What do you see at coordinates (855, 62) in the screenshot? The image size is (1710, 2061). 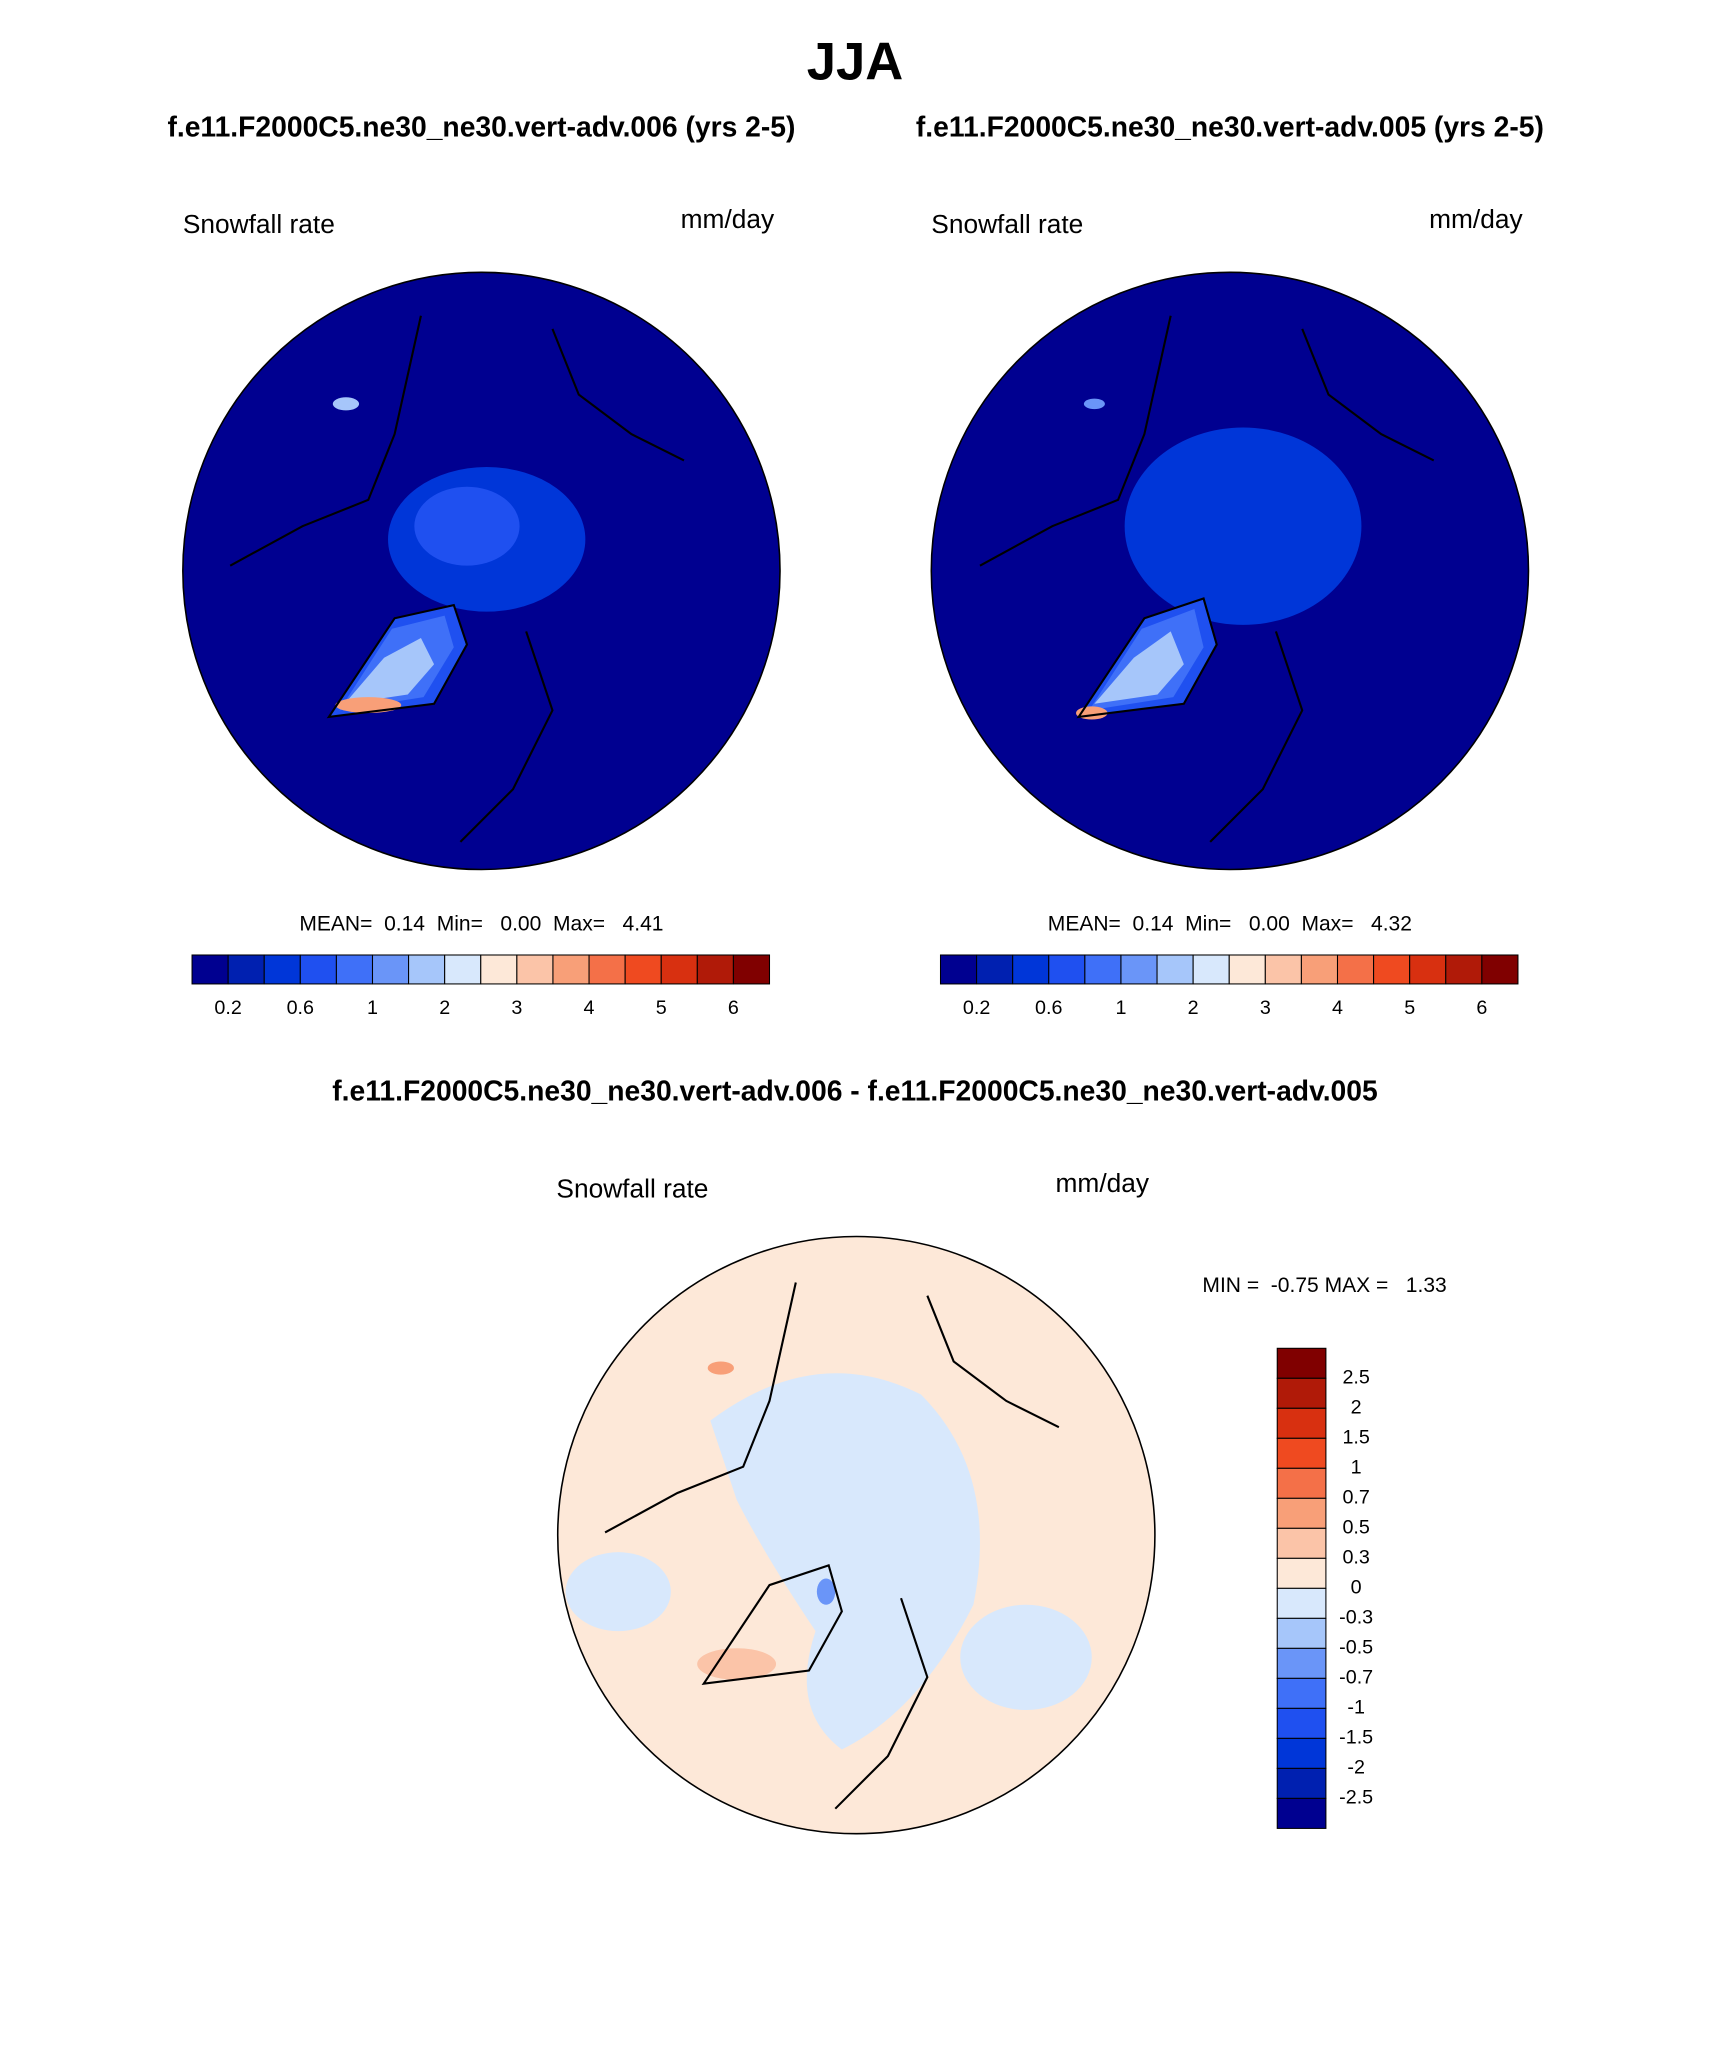 I see `title: JJA` at bounding box center [855, 62].